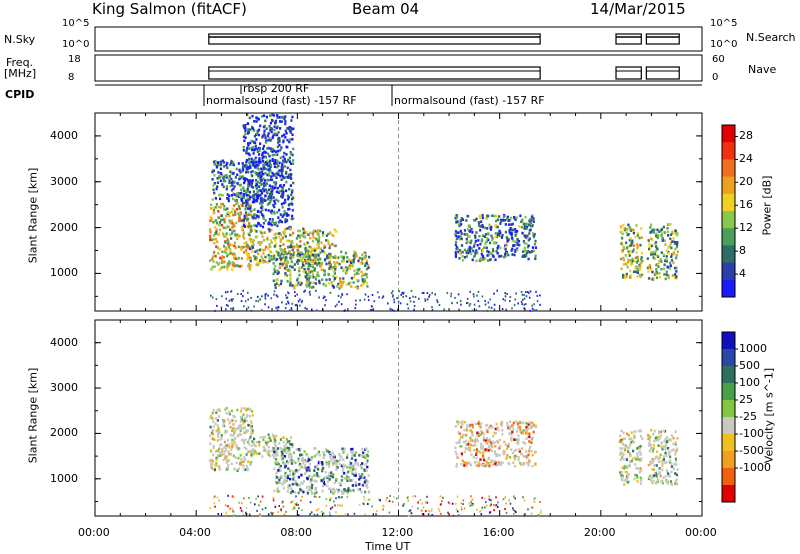 Image resolution: width=800 pixels, height=554 pixels. I want to click on colorbar-tick-label: 16, so click(746, 205).